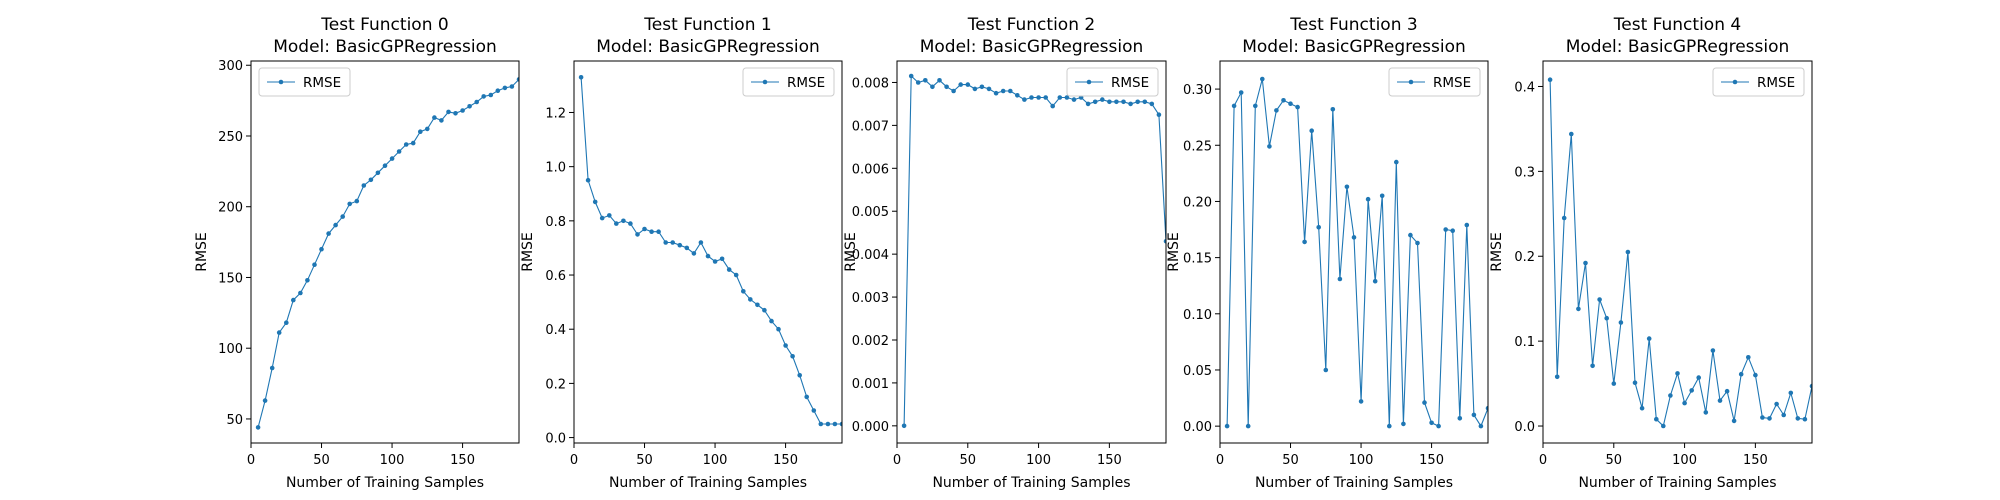  What do you see at coordinates (1524, 427) in the screenshot?
I see `y-tick-label: 0.0` at bounding box center [1524, 427].